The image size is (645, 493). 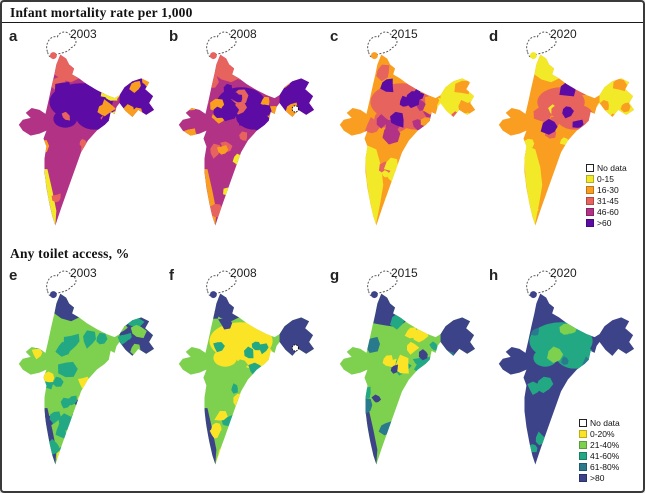 I want to click on panel-letter: a, so click(x=13, y=36).